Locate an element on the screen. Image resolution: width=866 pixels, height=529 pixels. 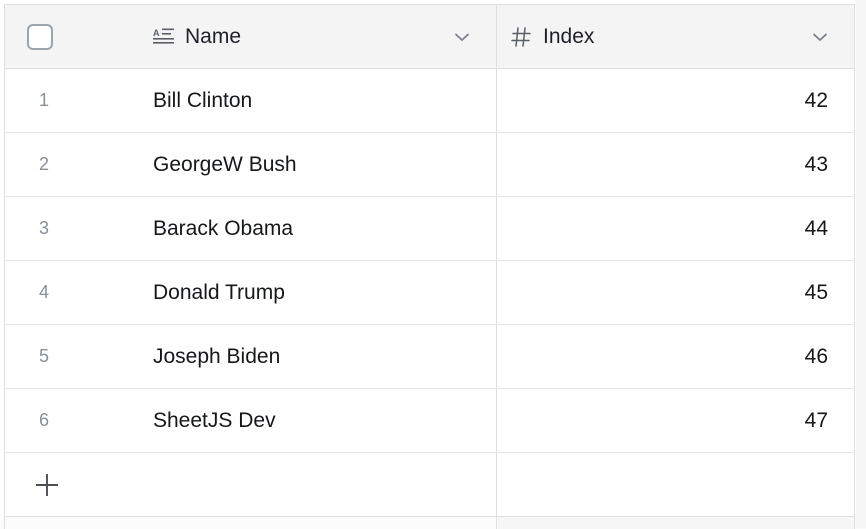
cell-name-value: GeorgeW Bush is located at coordinates (225, 164).